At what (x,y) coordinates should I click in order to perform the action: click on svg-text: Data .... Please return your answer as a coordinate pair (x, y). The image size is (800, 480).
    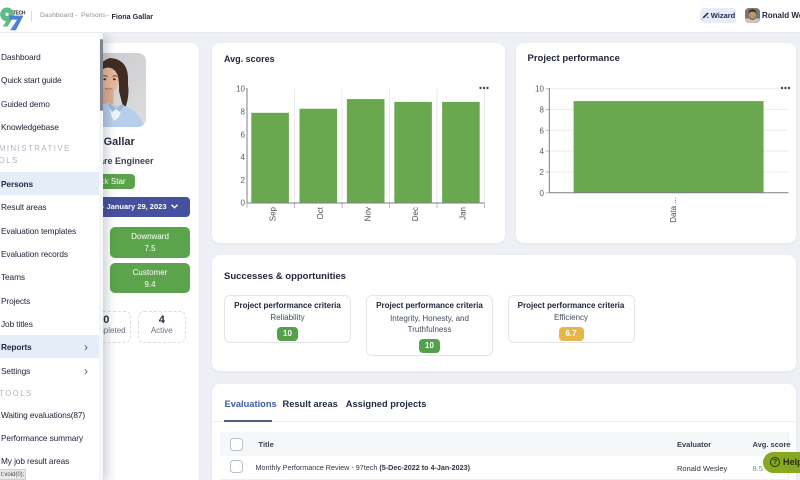
    Looking at the image, I should click on (673, 210).